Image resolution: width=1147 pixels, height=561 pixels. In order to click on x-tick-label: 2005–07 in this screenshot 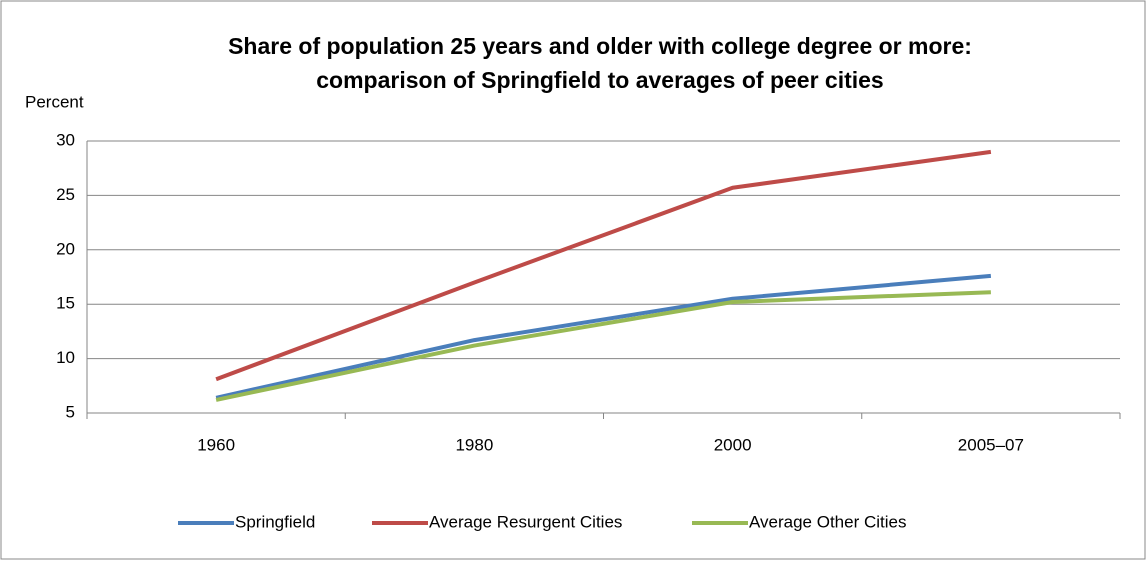, I will do `click(991, 444)`.